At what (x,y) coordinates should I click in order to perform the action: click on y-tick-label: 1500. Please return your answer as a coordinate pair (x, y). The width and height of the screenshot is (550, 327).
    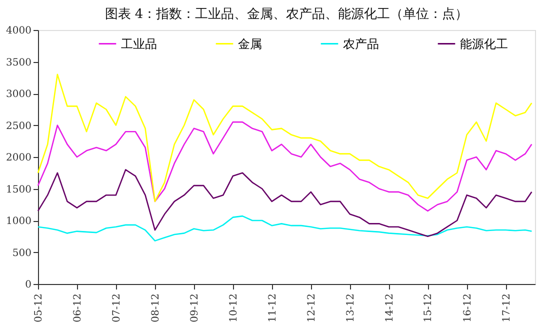
    Looking at the image, I should click on (19, 190).